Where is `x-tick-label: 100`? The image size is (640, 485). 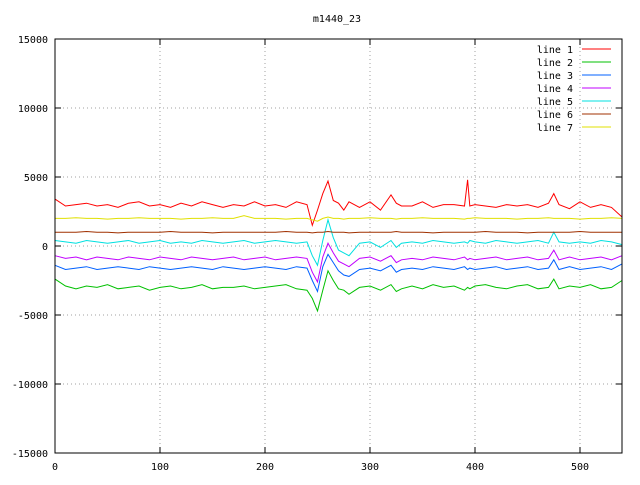 x-tick-label: 100 is located at coordinates (160, 467).